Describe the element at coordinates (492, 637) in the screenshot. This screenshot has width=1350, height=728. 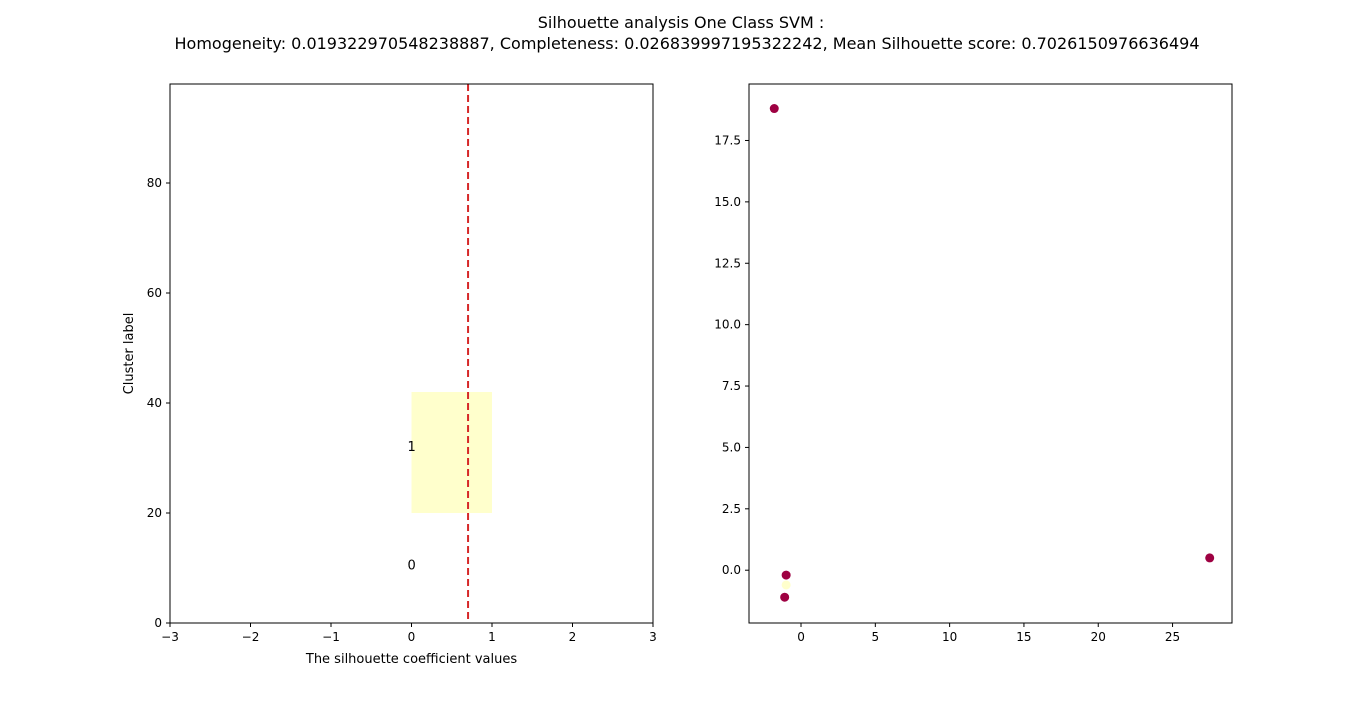
I see `x-tick-label: 1` at that location.